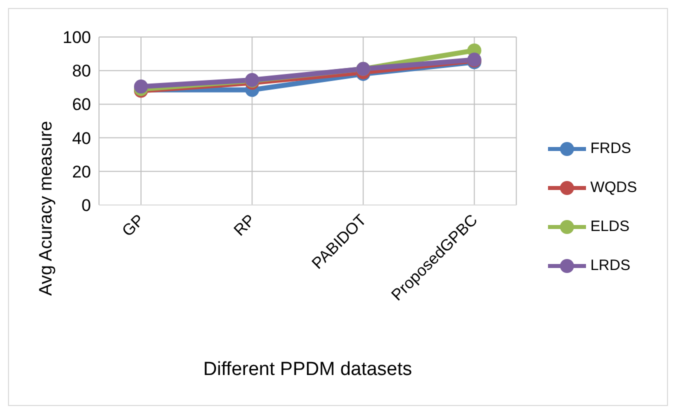 This screenshot has width=678, height=416. I want to click on y-tick-label: 20, so click(81, 172).